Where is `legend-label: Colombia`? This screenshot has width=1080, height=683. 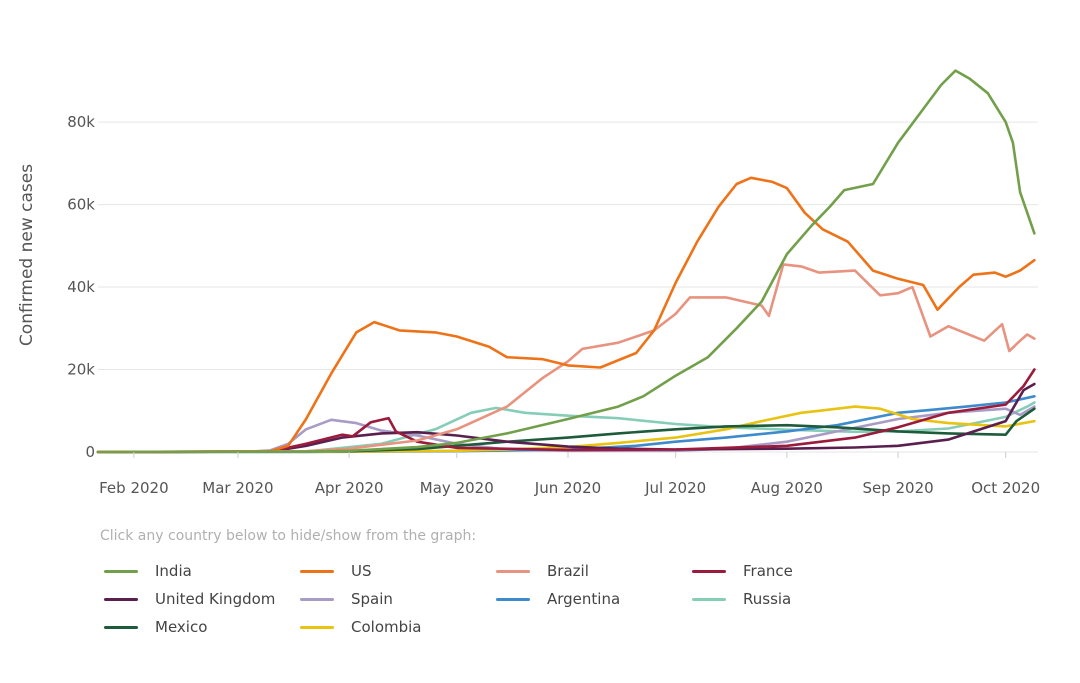 legend-label: Colombia is located at coordinates (386, 627).